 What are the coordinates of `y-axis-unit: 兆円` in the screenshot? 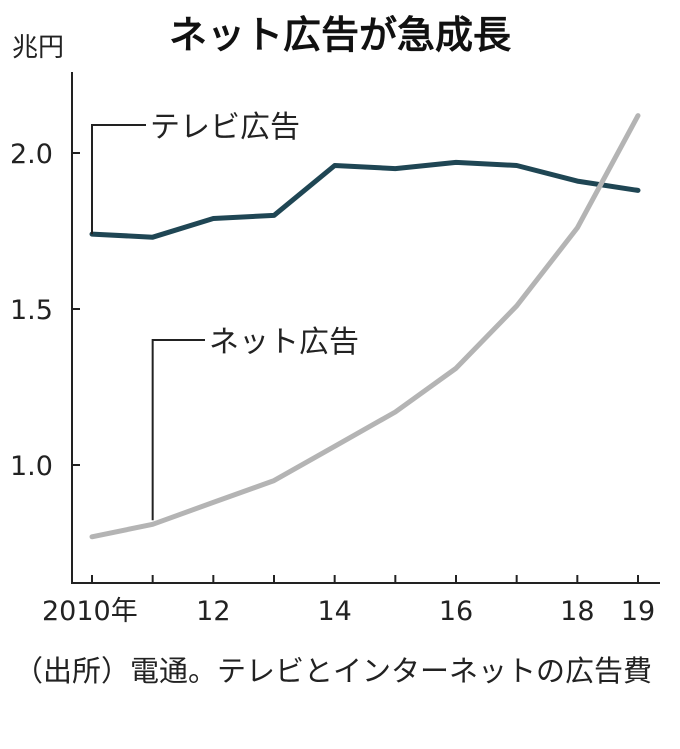 It's located at (38, 48).